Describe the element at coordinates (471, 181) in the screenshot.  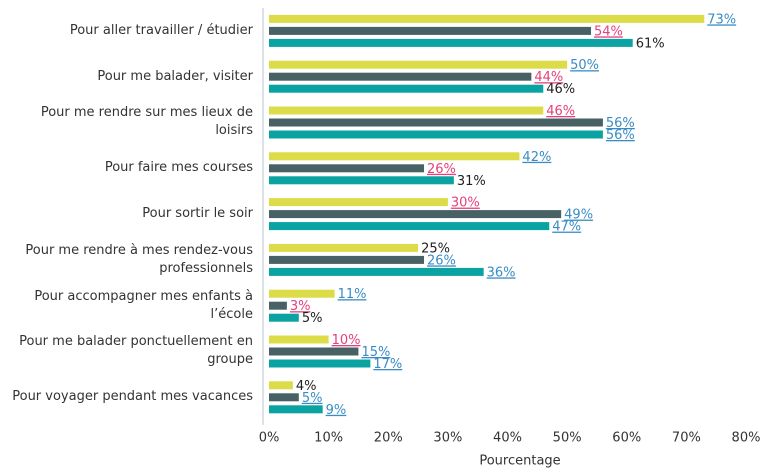
I see `data-label: 31%` at that location.